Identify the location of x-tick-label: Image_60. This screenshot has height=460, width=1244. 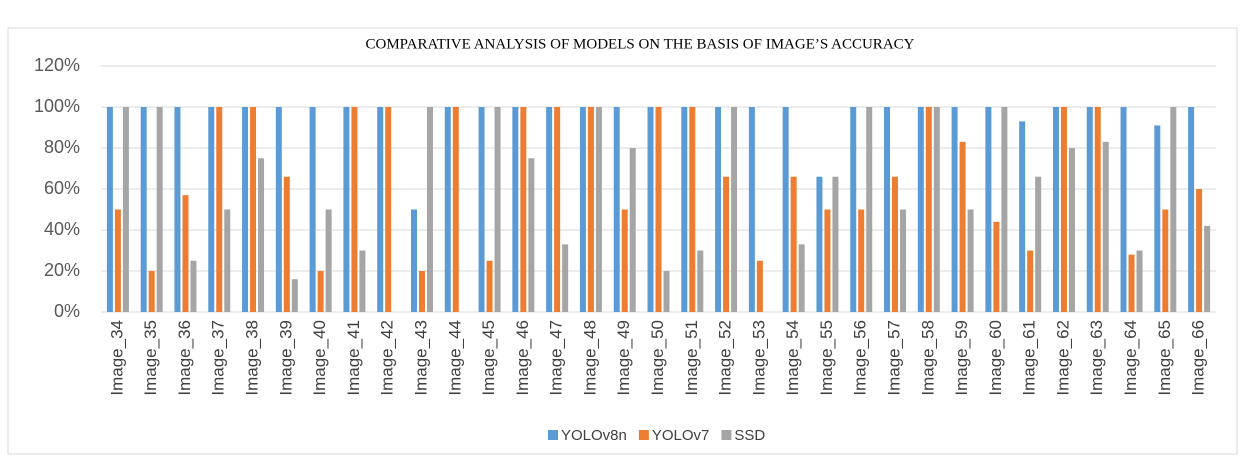
(995, 358).